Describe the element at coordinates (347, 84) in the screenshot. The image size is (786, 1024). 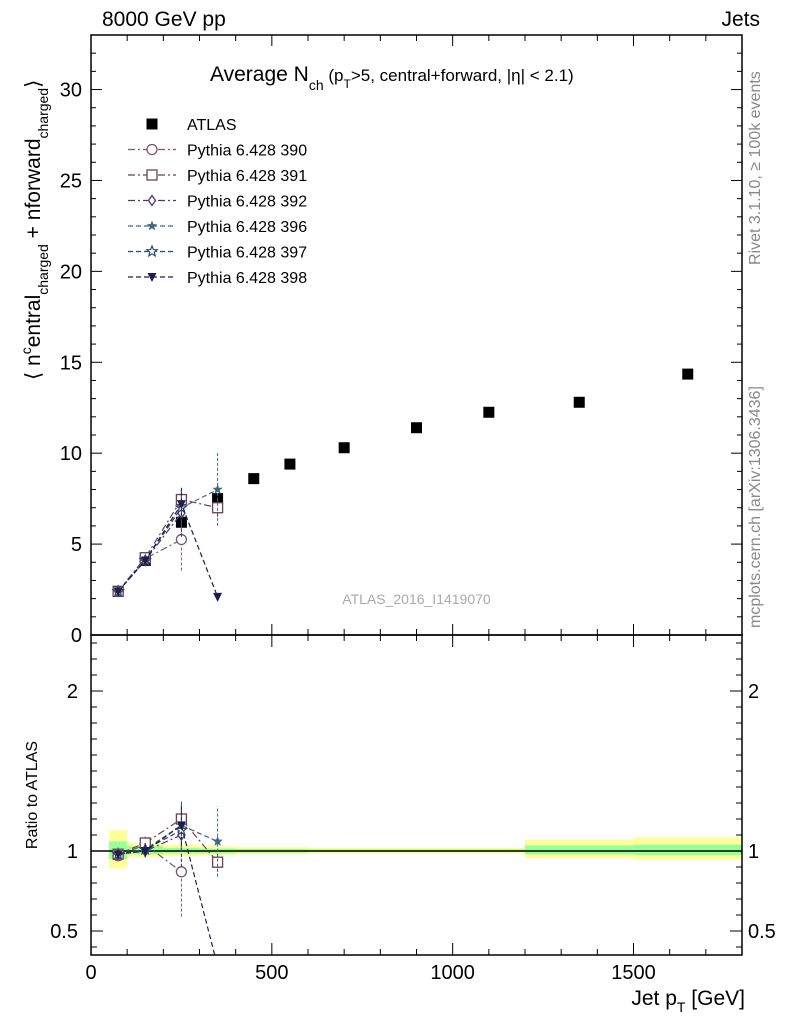
I see `title-paren-sub: T` at that location.